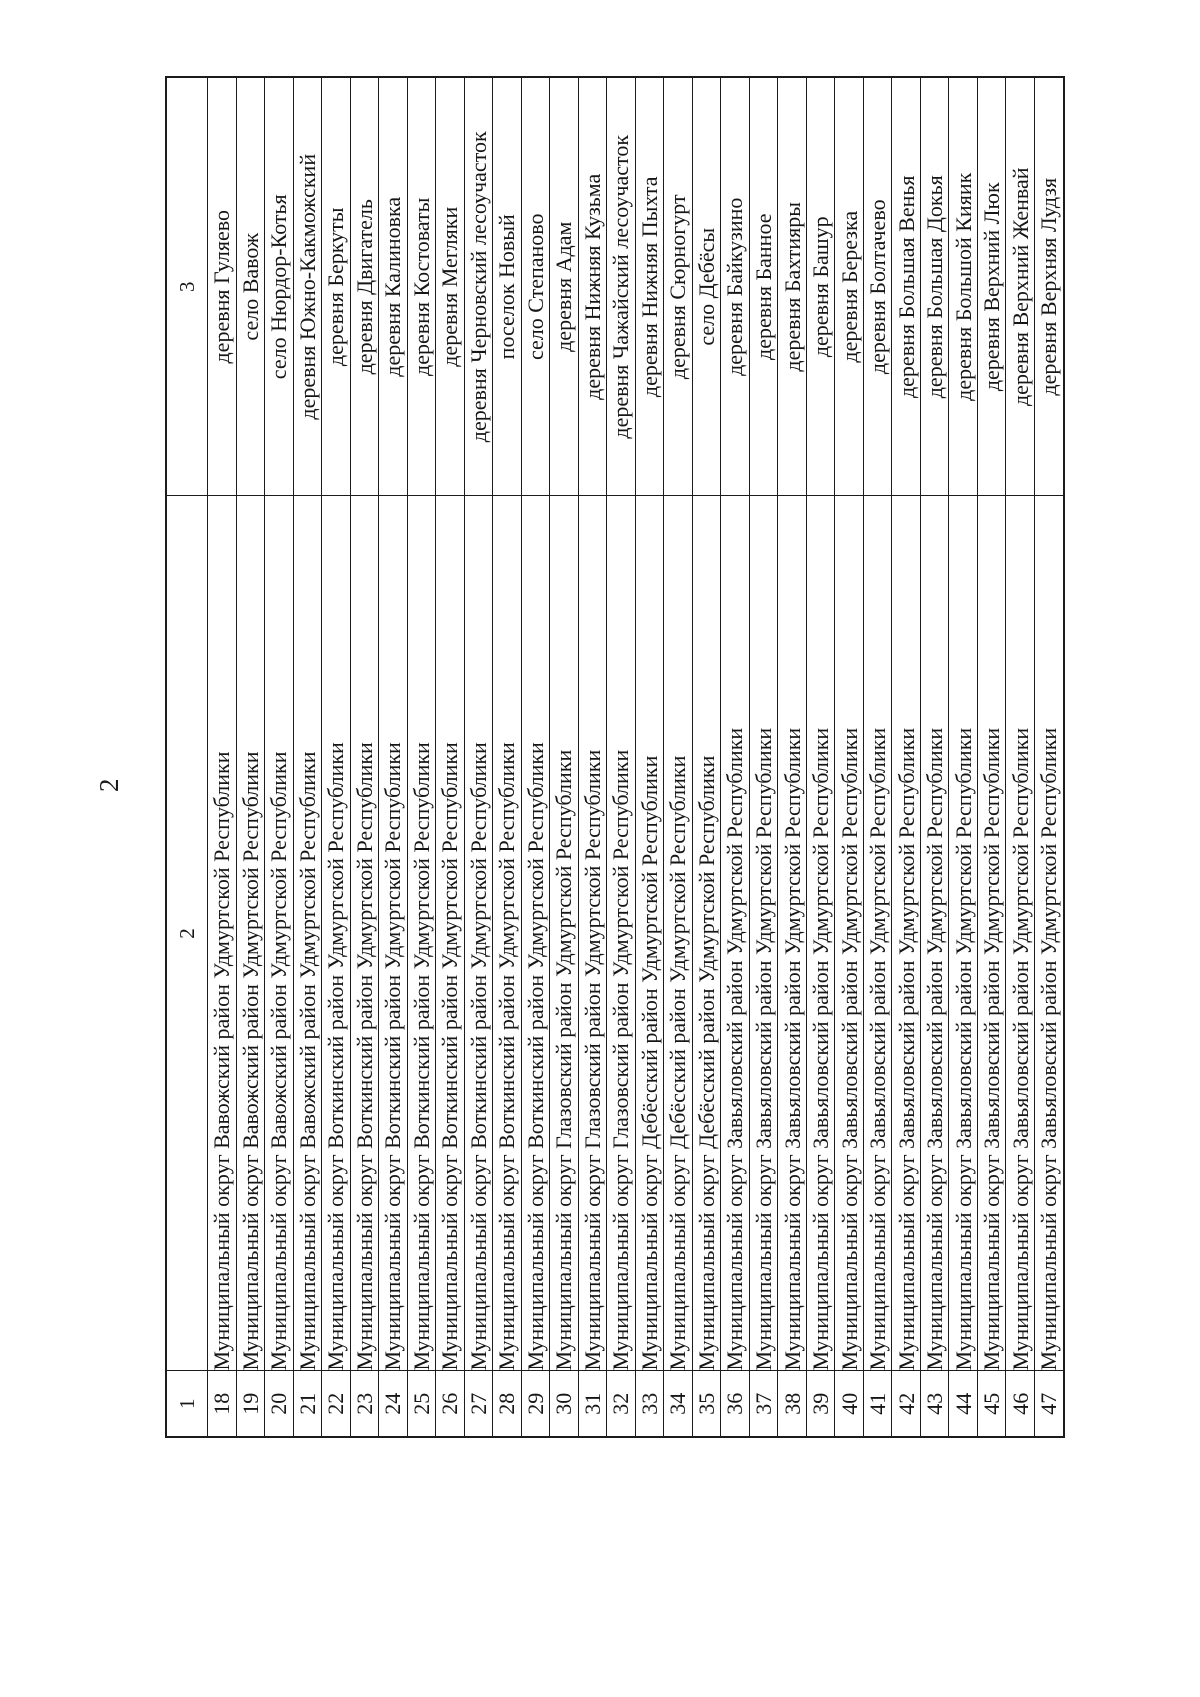 The image size is (1200, 1697). Describe the element at coordinates (792, 286) in the screenshot. I see `settlement-cell: деревня Бахтияры` at that location.